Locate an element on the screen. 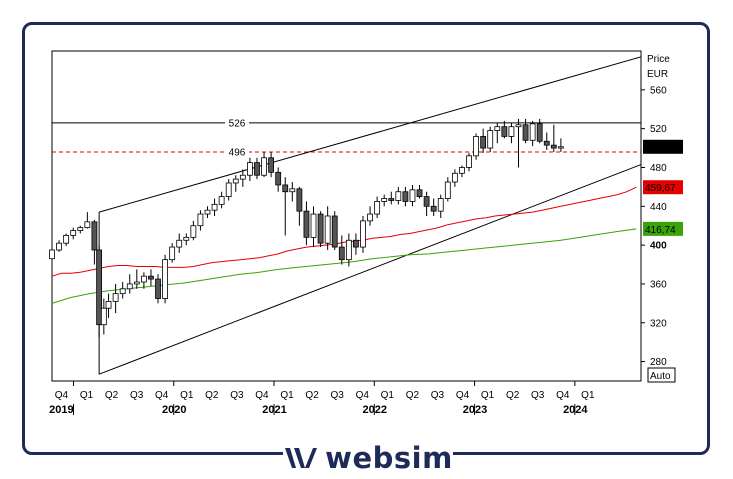 This screenshot has height=479, width=733. y-tick-label: 560 is located at coordinates (658, 90).